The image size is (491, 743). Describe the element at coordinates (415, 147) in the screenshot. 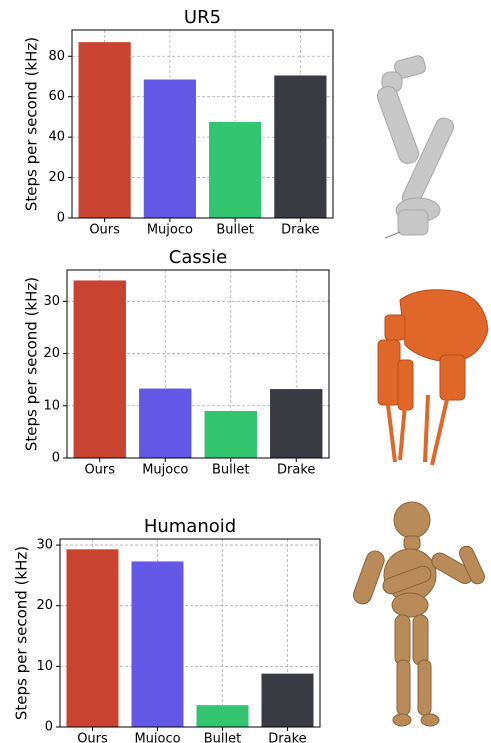

I see `ur5-robot-image` at that location.